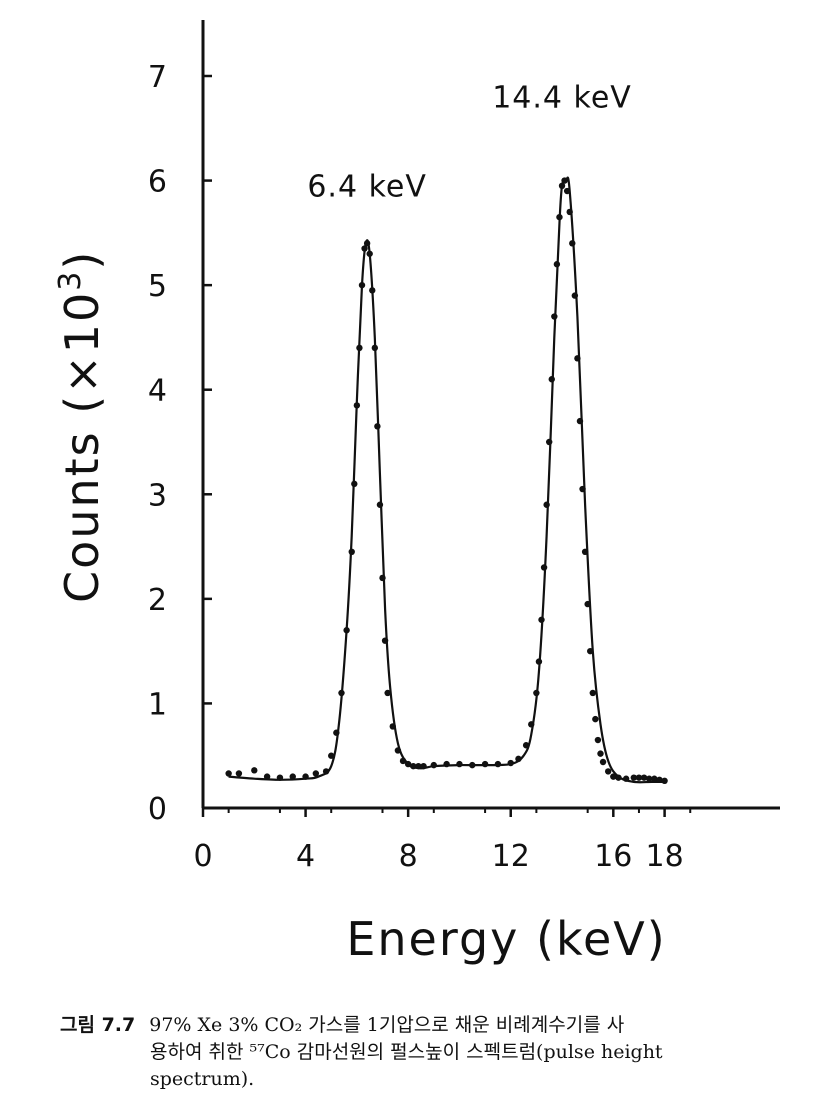  Describe the element at coordinates (157, 600) in the screenshot. I see `y-tick-label: 2` at that location.